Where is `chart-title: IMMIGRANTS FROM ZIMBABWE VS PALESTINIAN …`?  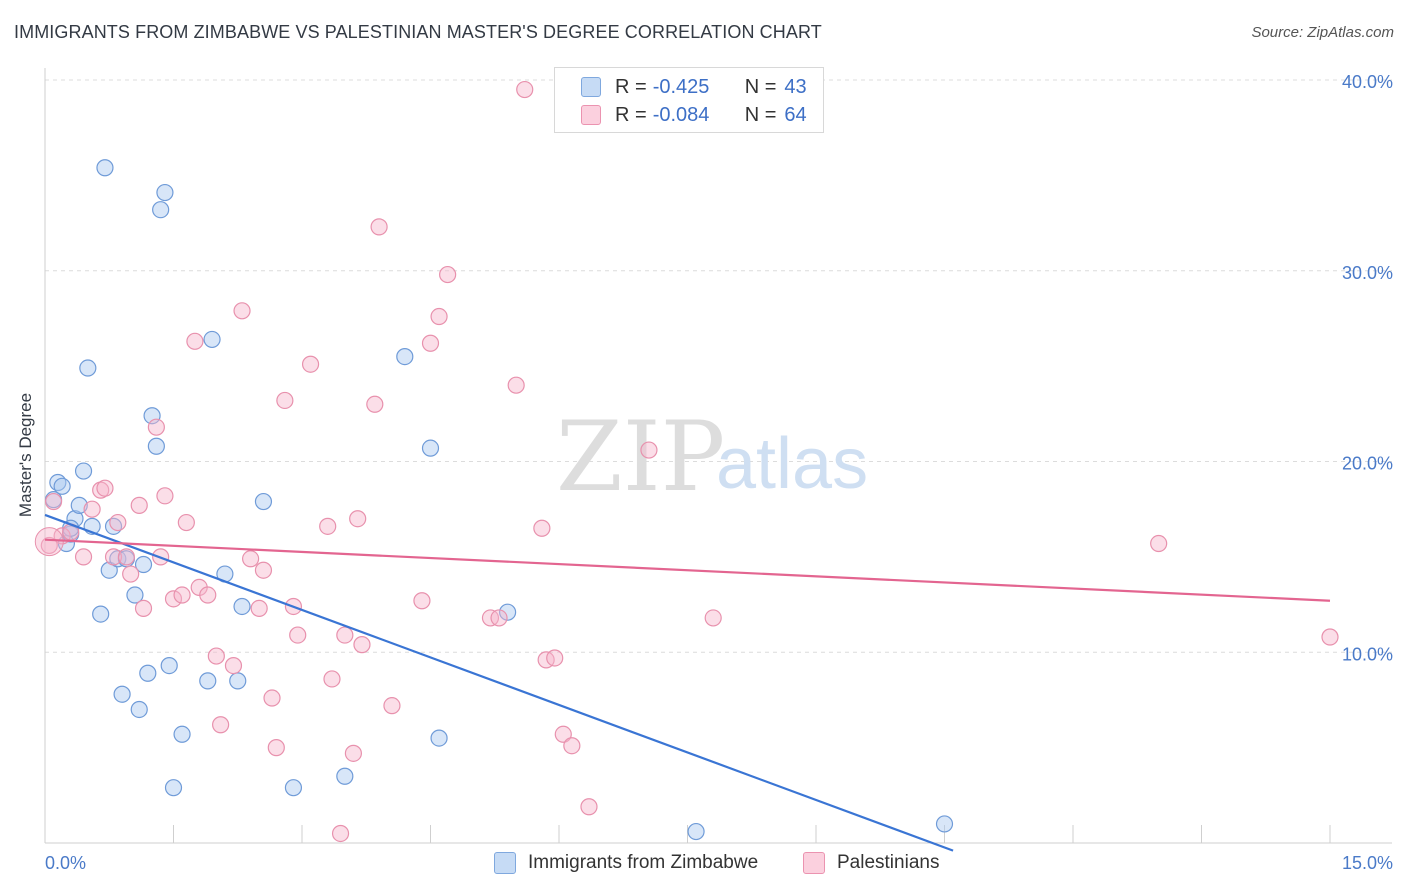
chart-title: IMMIGRANTS FROM ZIMBABWE VS PALESTINIAN … is located at coordinates (418, 32).